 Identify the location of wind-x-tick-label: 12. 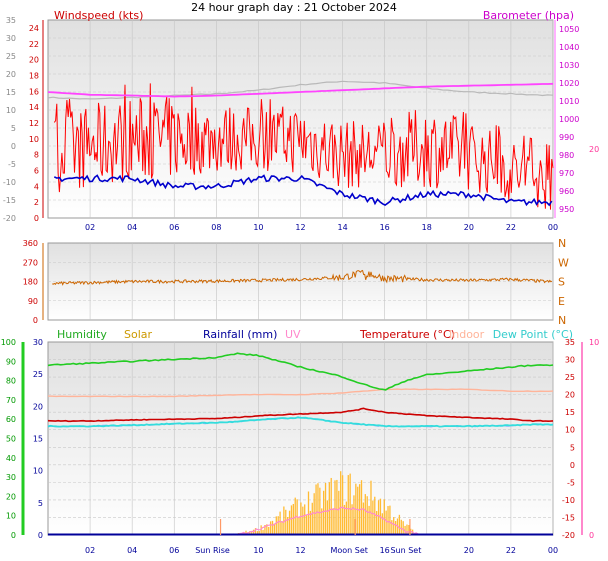
(300, 227).